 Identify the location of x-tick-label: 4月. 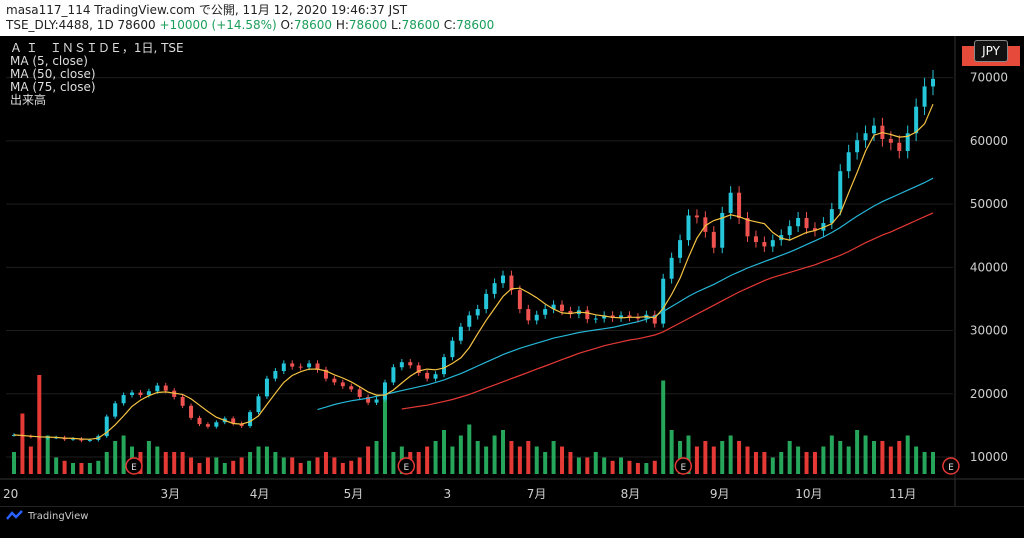
(260, 494).